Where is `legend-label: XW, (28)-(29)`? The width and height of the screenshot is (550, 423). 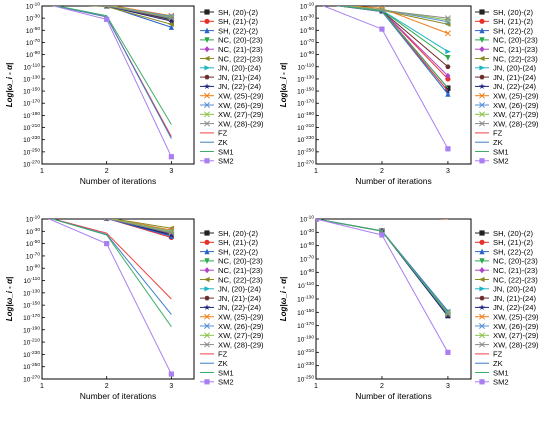
legend-label: XW, (28)-(29) is located at coordinates (241, 344).